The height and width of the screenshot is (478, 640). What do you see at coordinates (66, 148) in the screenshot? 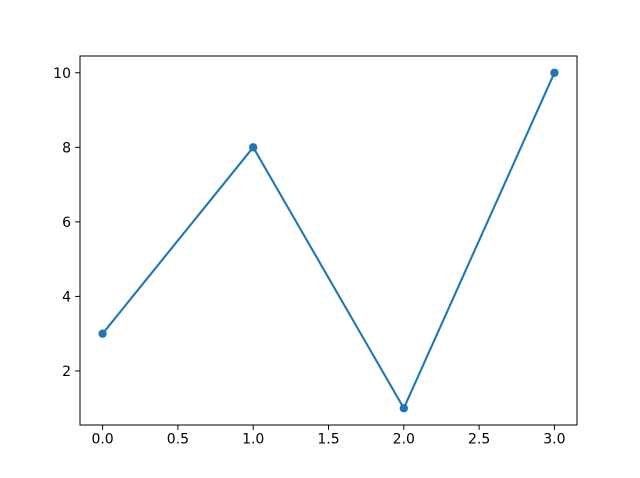
I see `y-tick-label: 8` at bounding box center [66, 148].